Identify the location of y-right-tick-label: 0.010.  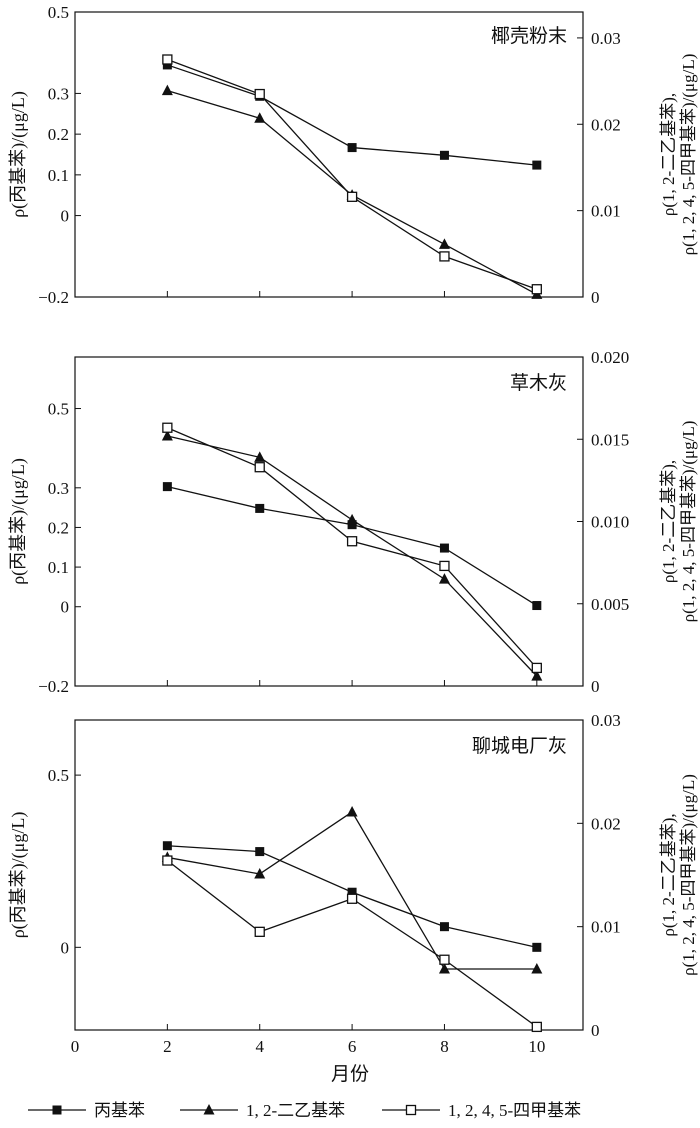
(610, 522).